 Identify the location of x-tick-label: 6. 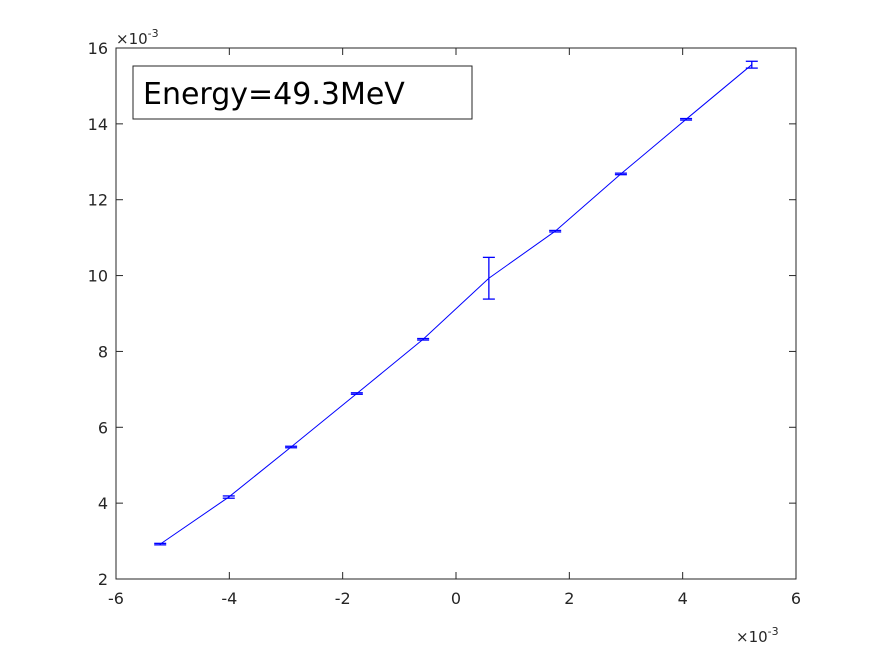
(796, 598).